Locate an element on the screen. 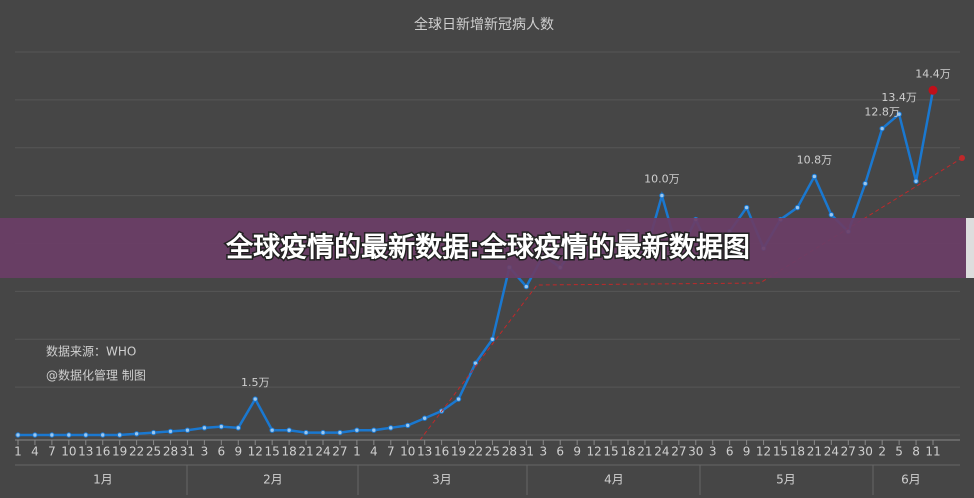  month-label: 3月 is located at coordinates (442, 480).